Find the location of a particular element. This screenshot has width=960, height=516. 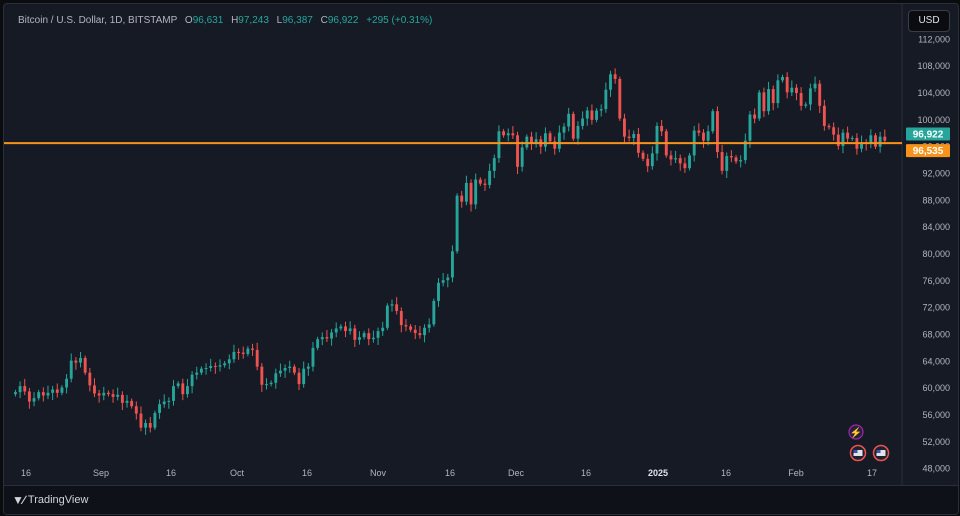

x-tick-label: 17 is located at coordinates (872, 473).